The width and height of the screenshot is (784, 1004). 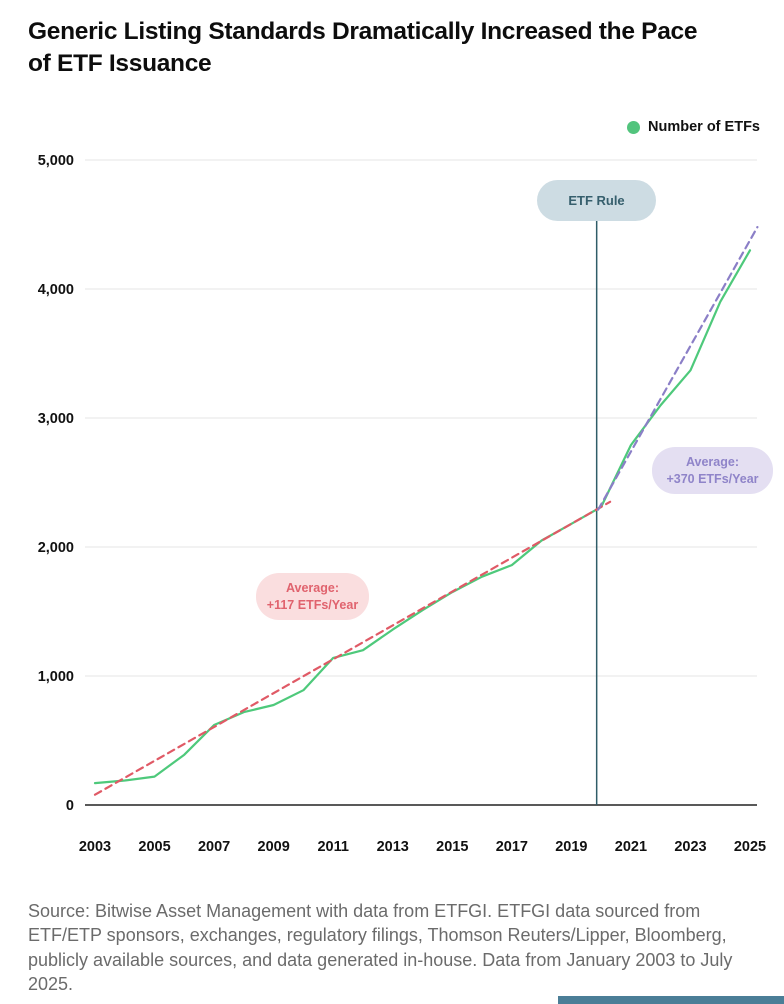 I want to click on avg-early-badge-line1: Average:, so click(x=312, y=587).